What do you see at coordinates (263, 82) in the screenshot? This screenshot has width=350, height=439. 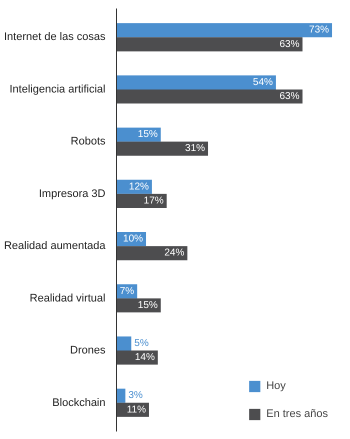 I see `data-label: 54%` at bounding box center [263, 82].